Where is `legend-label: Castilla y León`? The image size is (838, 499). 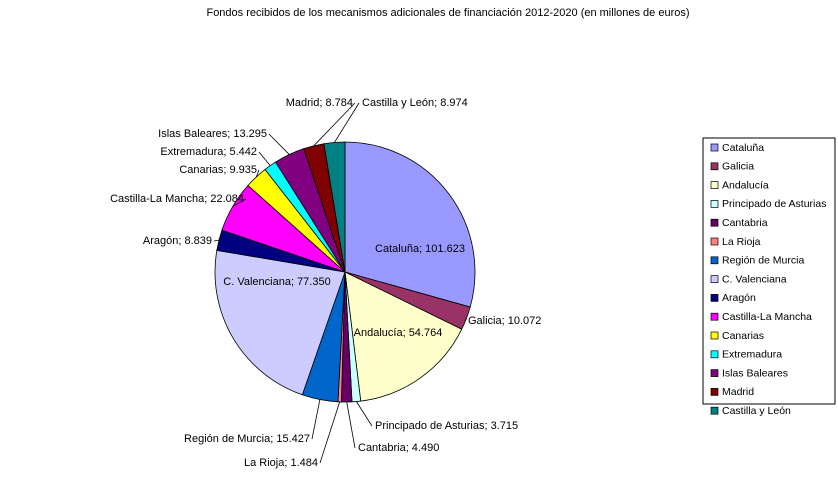 legend-label: Castilla y León is located at coordinates (756, 411).